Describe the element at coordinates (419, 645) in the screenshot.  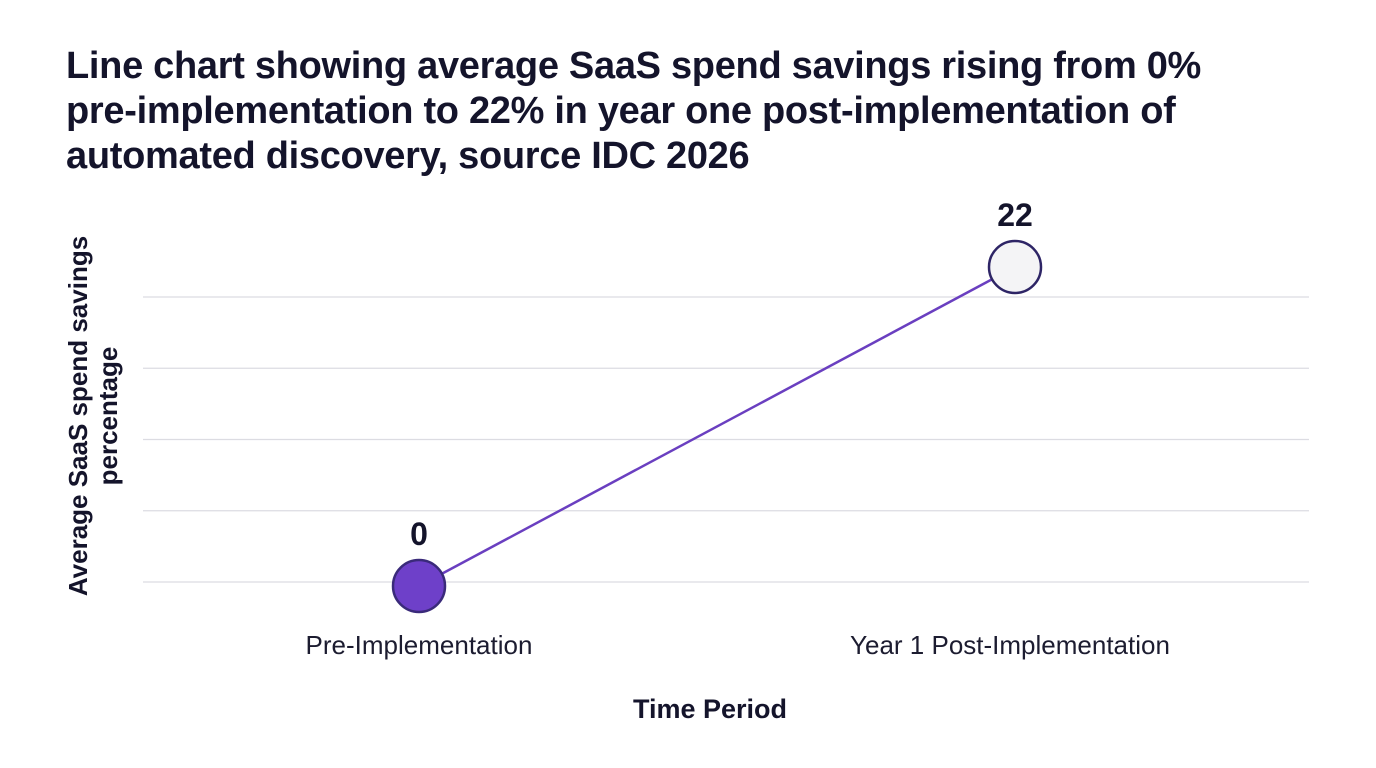
I see `x-tick-label-0: Pre-Implementation` at that location.